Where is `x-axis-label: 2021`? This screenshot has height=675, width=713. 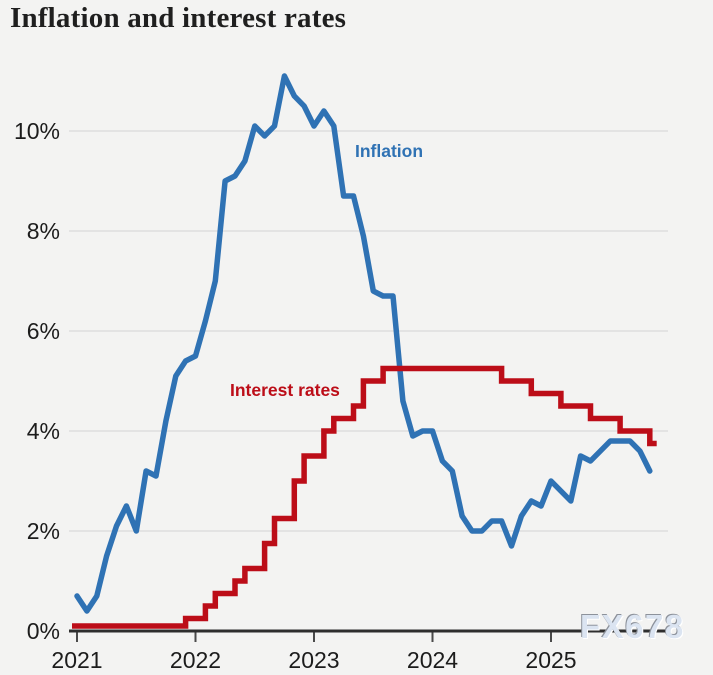 x-axis-label: 2021 is located at coordinates (76, 660).